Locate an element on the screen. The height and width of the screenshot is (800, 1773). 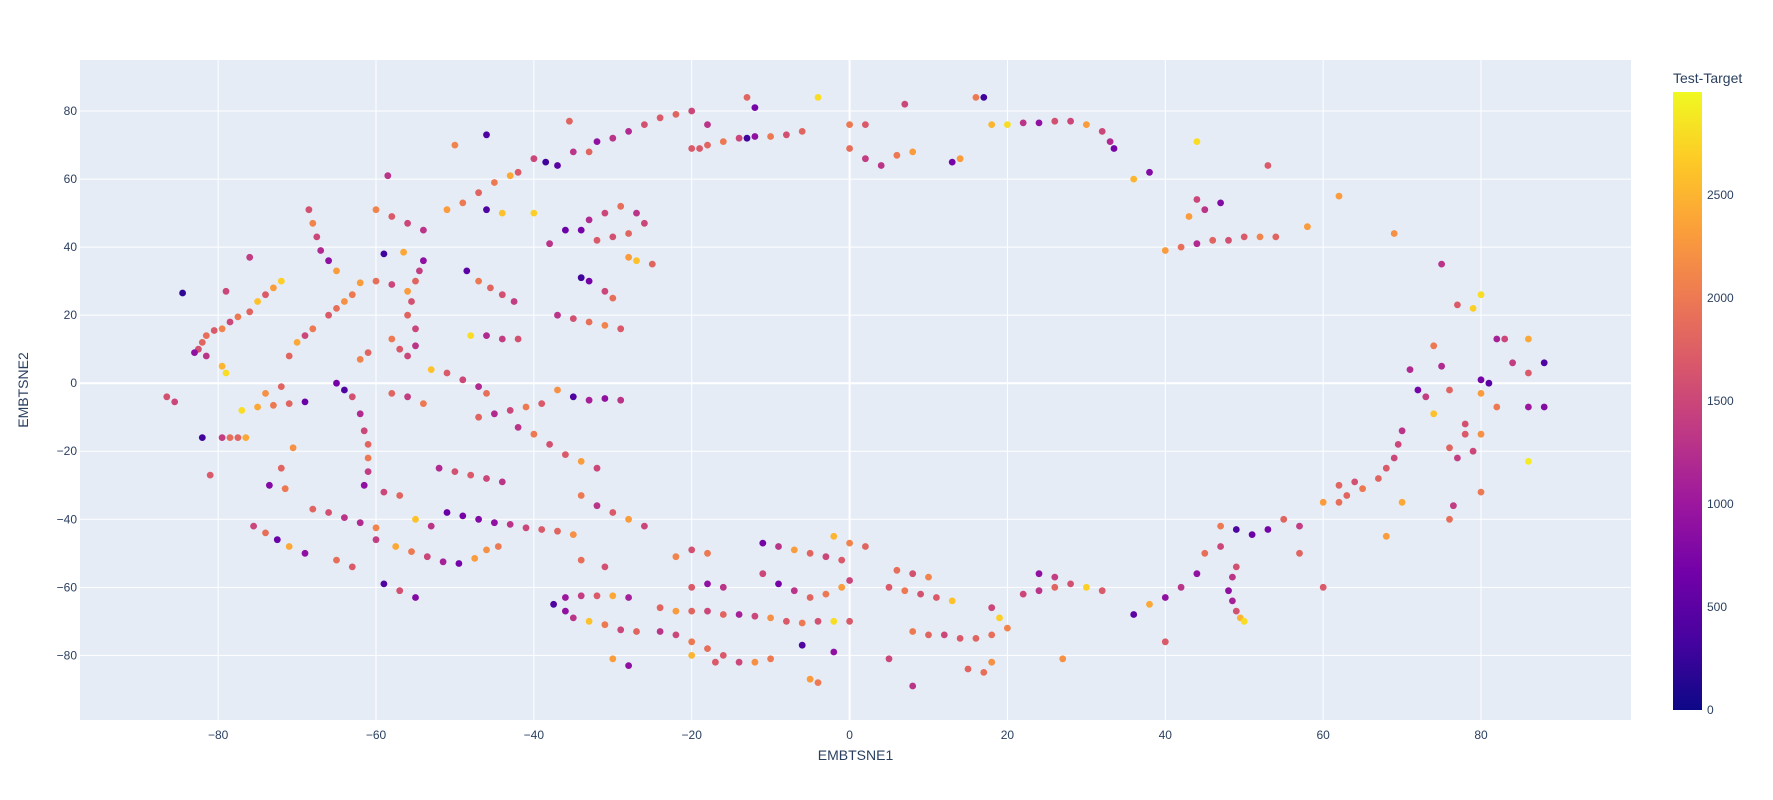
x-tick-label: −40 is located at coordinates (534, 735).